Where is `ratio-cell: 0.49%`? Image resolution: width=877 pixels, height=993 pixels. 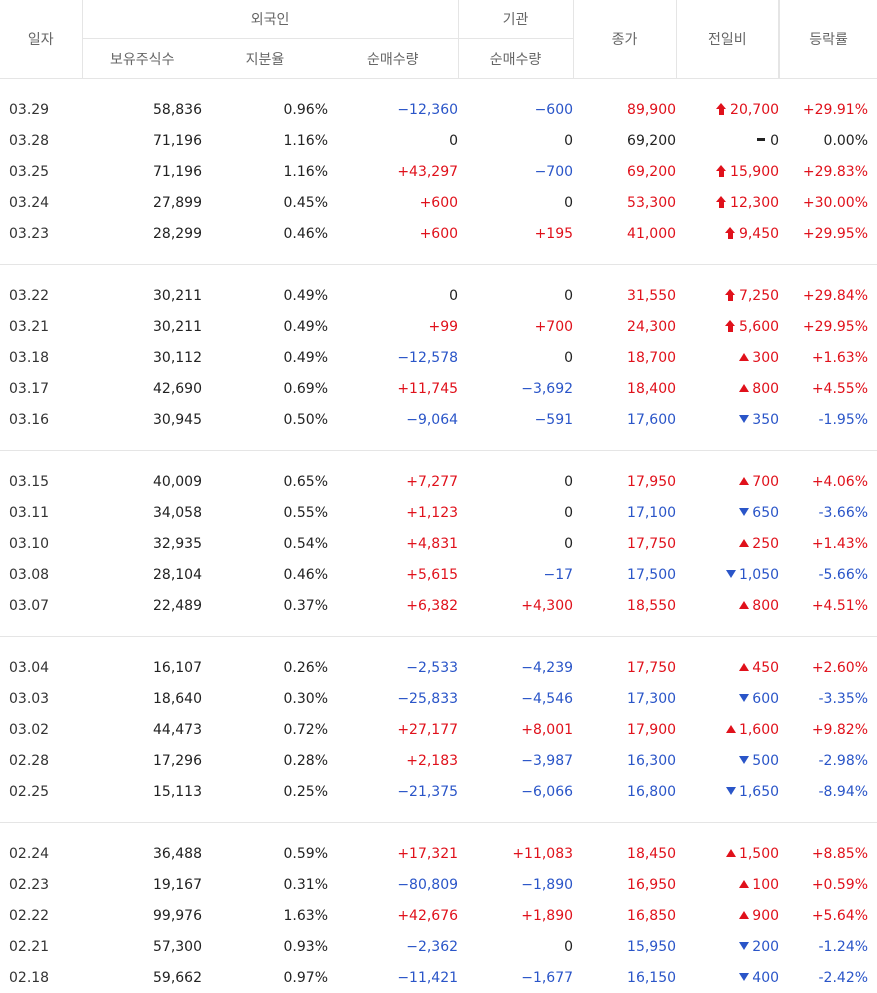
ratio-cell: 0.49% is located at coordinates (265, 295).